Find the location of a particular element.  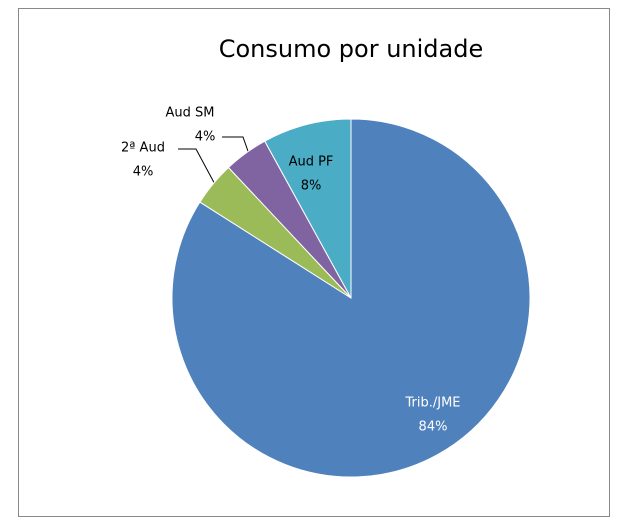

slice-label: 2ª Aud is located at coordinates (143, 148).